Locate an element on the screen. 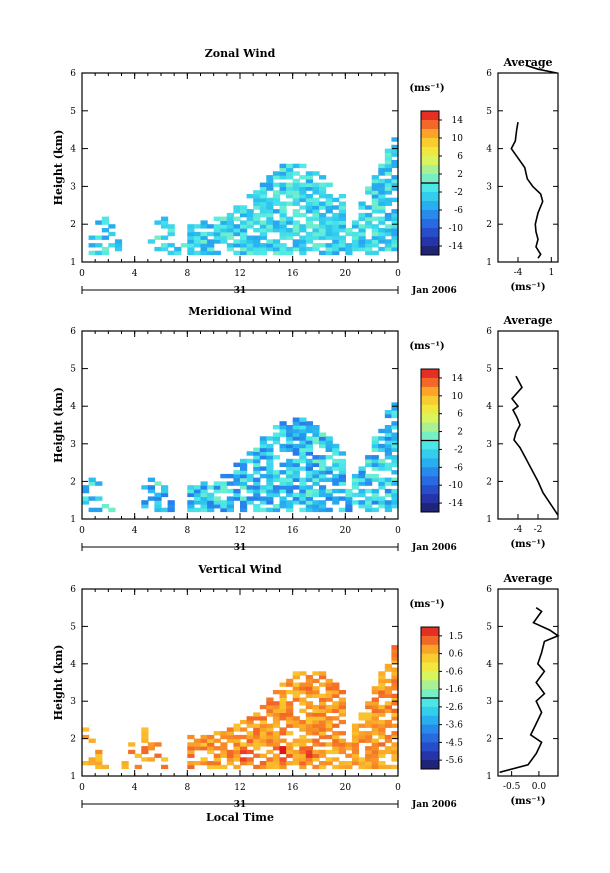 The image size is (610, 873). y-tick-label: 2 is located at coordinates (73, 740).